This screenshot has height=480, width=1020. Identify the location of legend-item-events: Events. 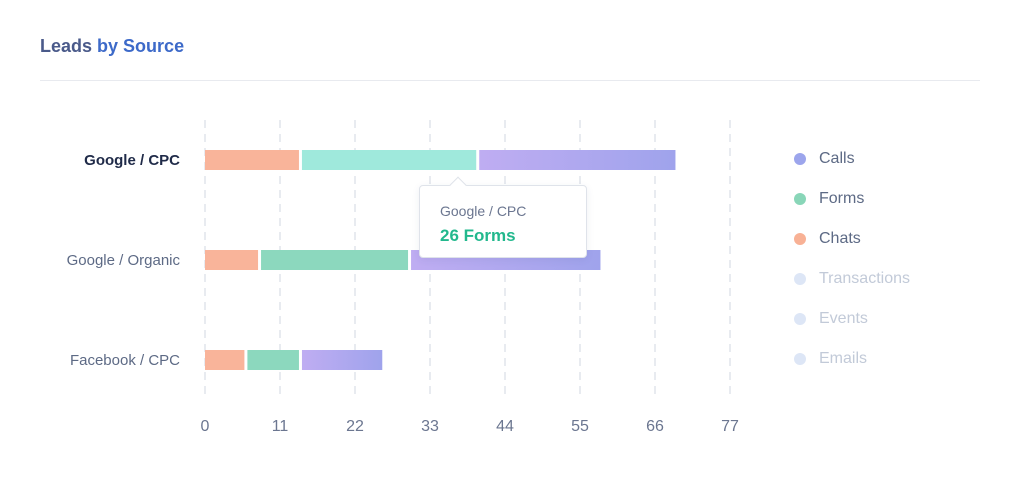
(852, 328).